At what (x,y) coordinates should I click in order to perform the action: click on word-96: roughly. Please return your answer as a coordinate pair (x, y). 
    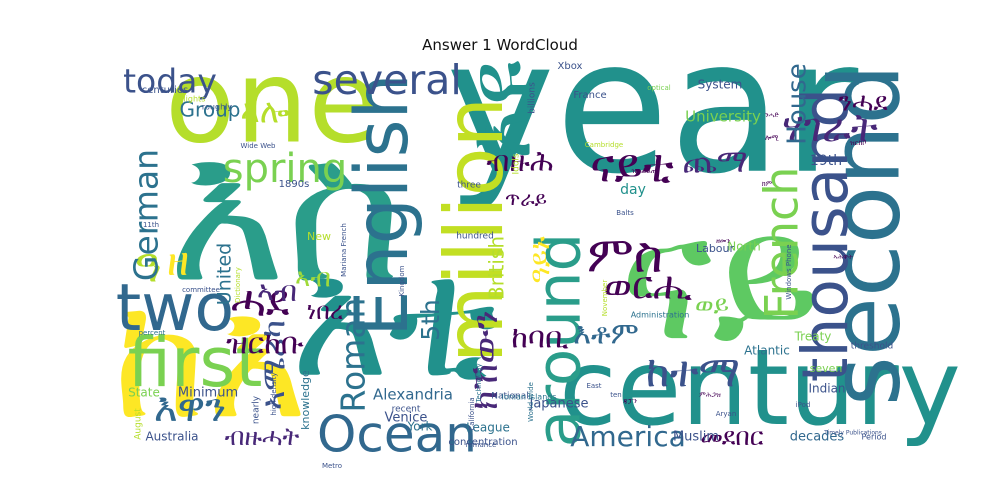
    Looking at the image, I should click on (217, 107).